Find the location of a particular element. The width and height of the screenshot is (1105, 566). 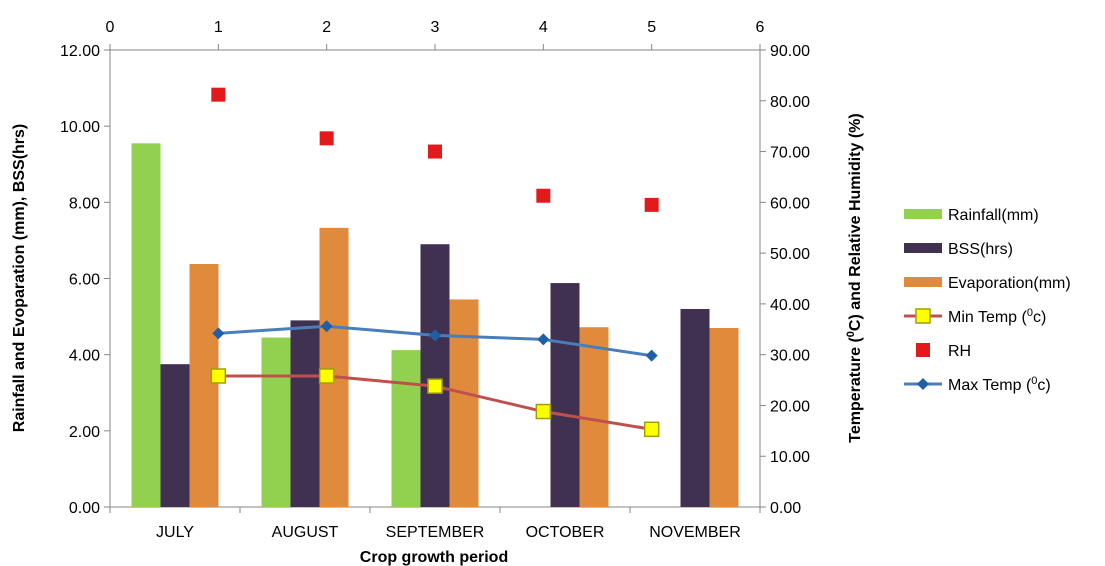

x-top-tick-label: 0 is located at coordinates (110, 27).